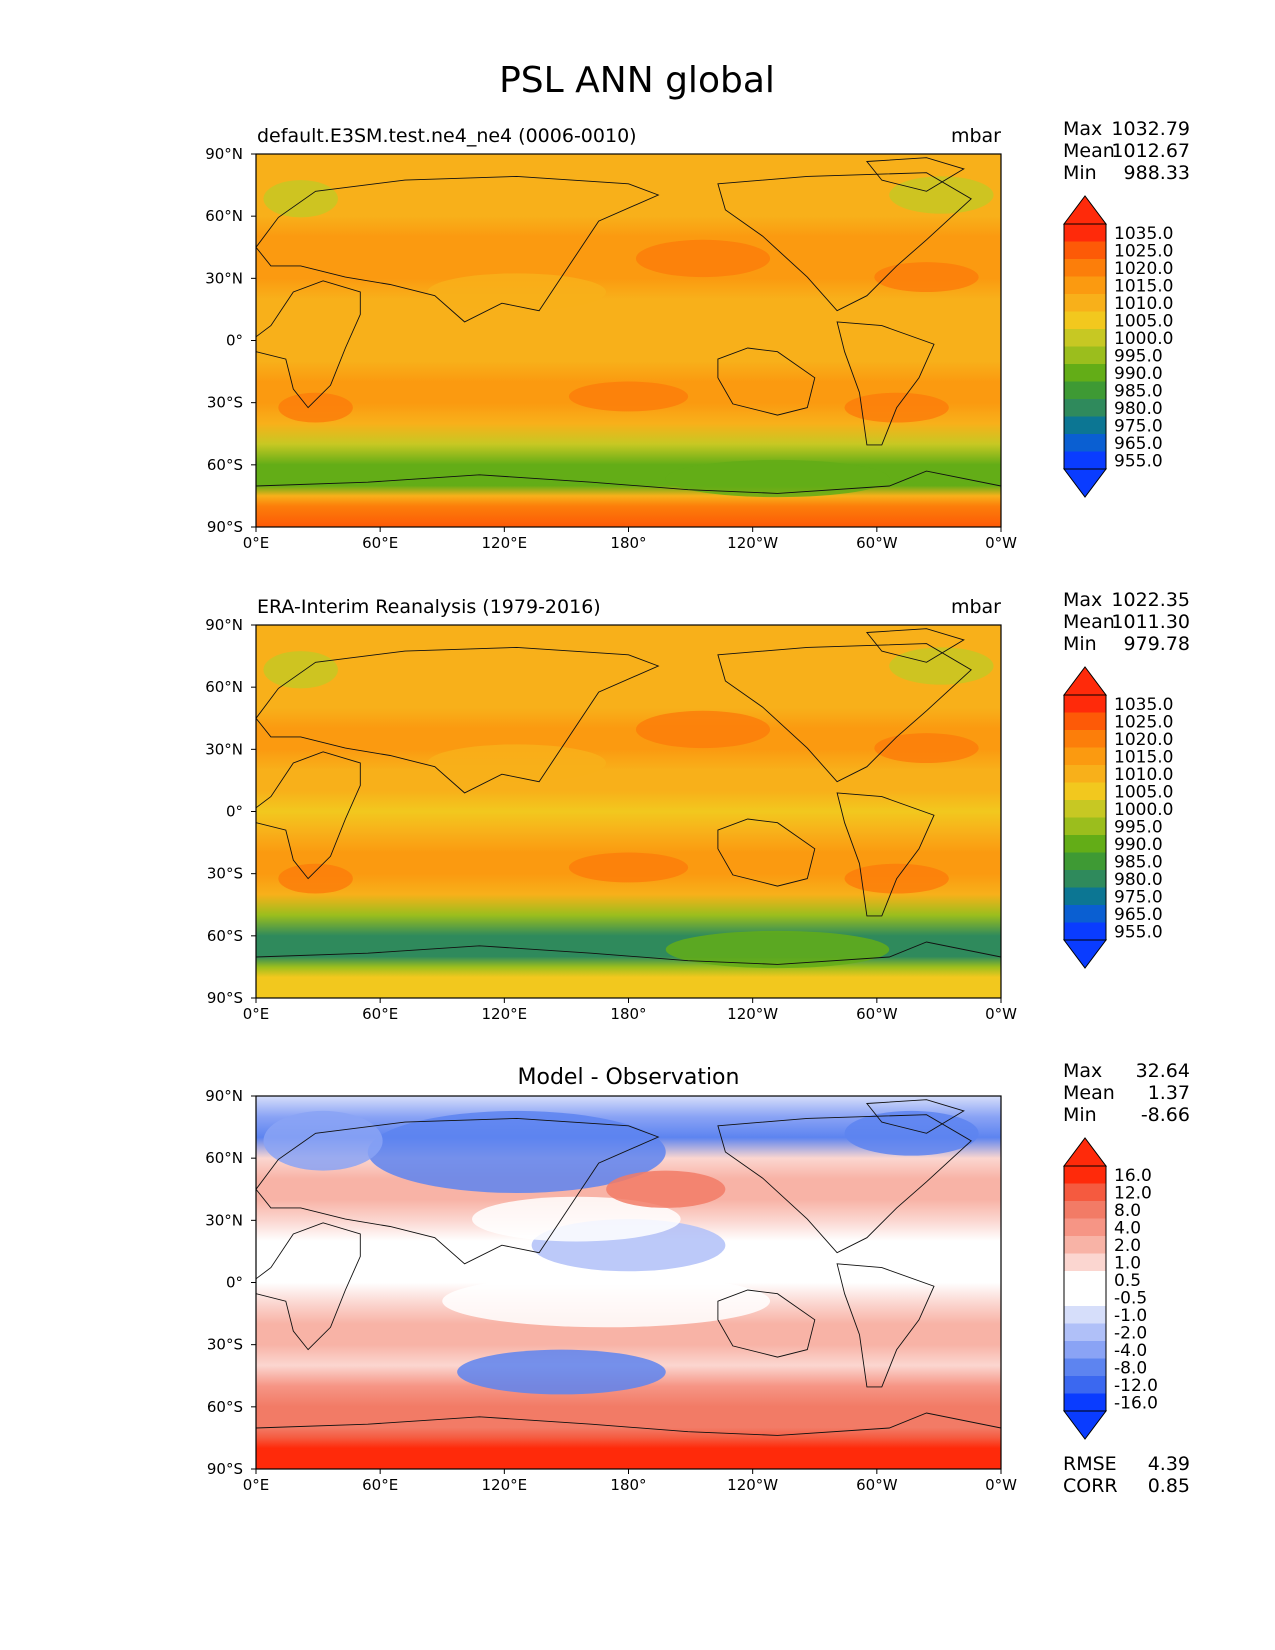 The width and height of the screenshot is (1275, 1650). Describe the element at coordinates (1090, 1486) in the screenshot. I see `stat-label: CORR` at that location.